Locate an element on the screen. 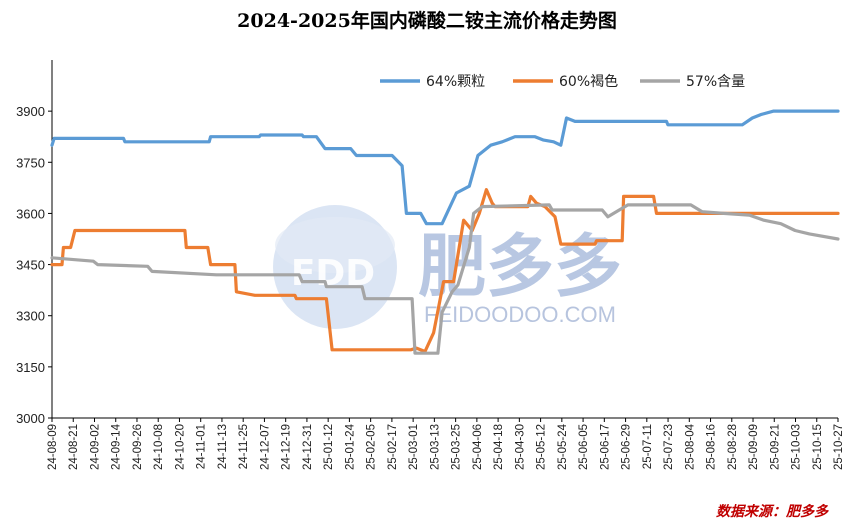  x-tick-label: 25-03-25 is located at coordinates (457, 447).